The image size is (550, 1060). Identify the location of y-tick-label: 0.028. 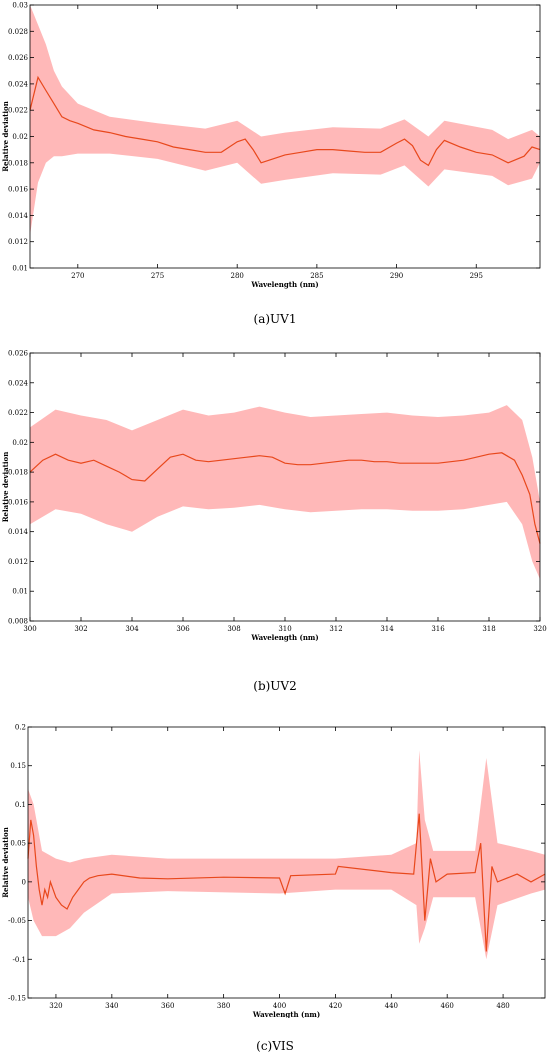
(18, 32).